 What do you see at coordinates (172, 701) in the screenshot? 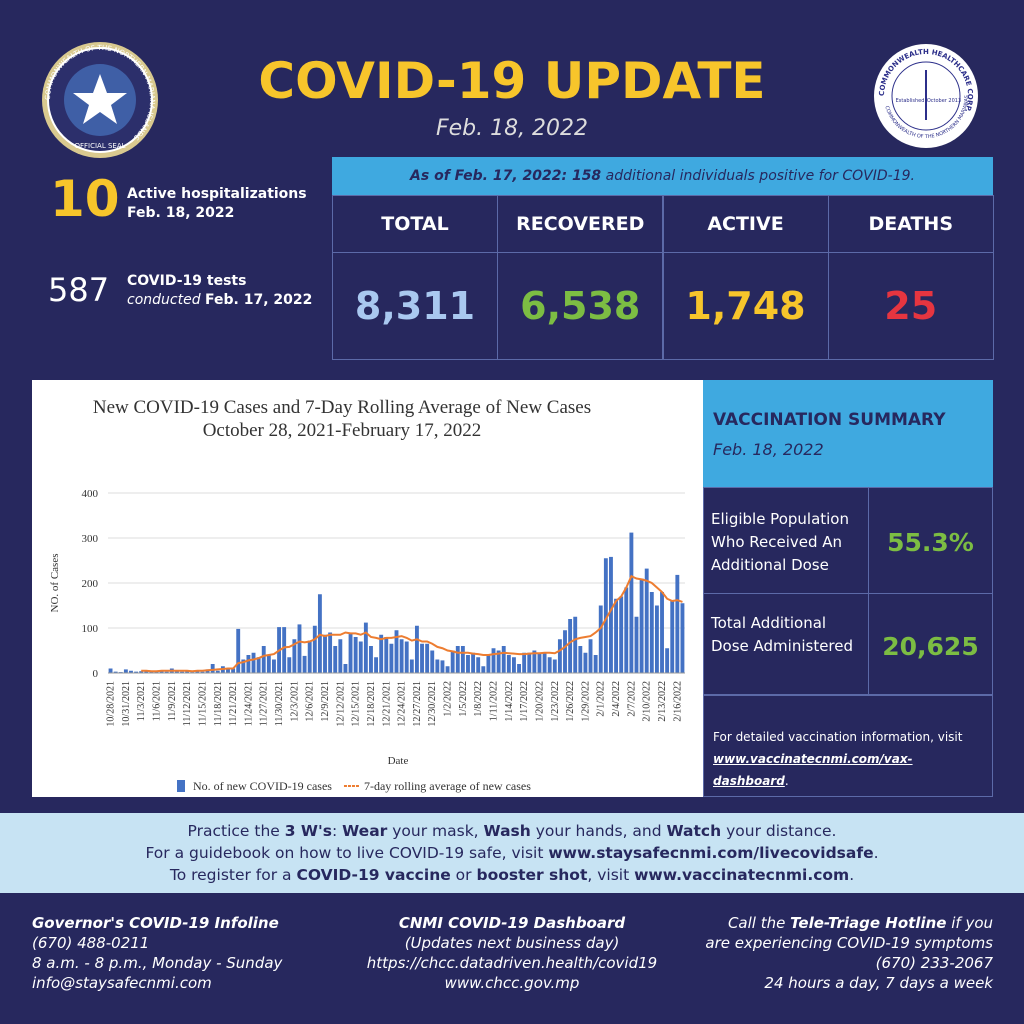
I see `x-tick-label: 11/9/2021` at bounding box center [172, 701].